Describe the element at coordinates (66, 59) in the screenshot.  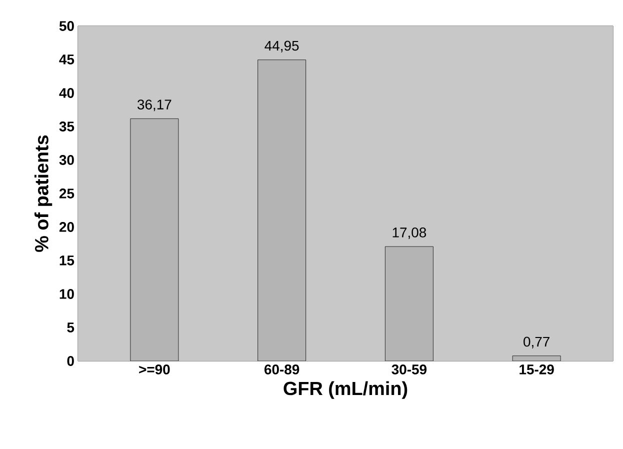
I see `y-tick-label: 45` at that location.